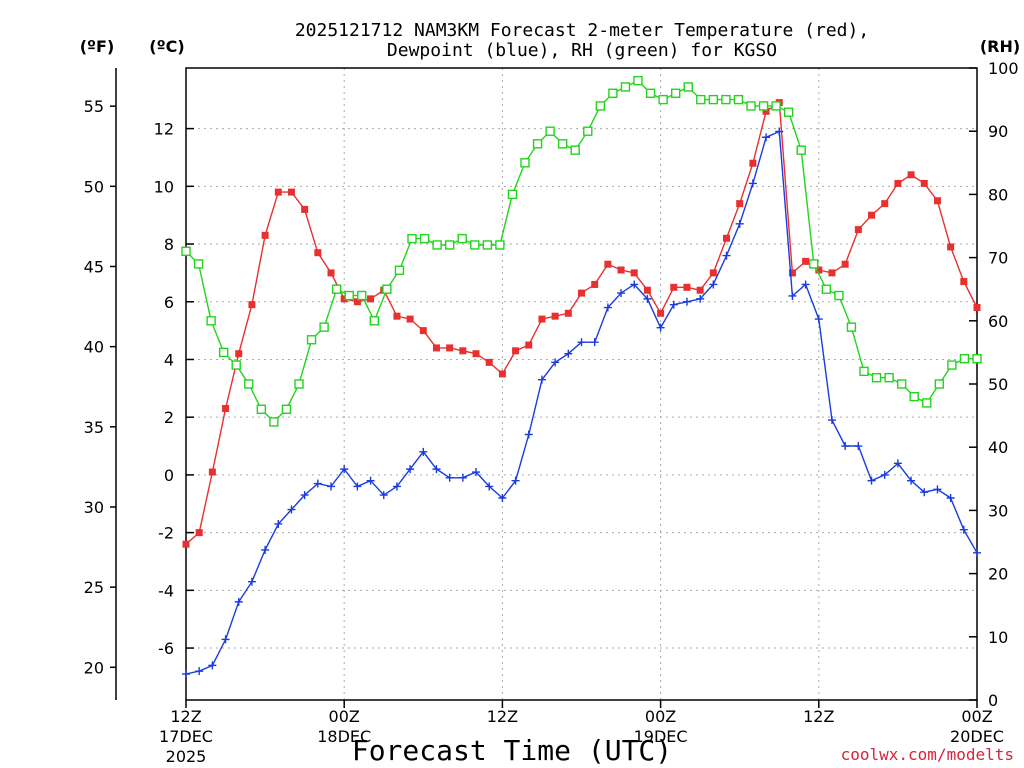 The image size is (1024, 768). Describe the element at coordinates (94, 186) in the screenshot. I see `fahrenheit-tick-label: 50` at that location.